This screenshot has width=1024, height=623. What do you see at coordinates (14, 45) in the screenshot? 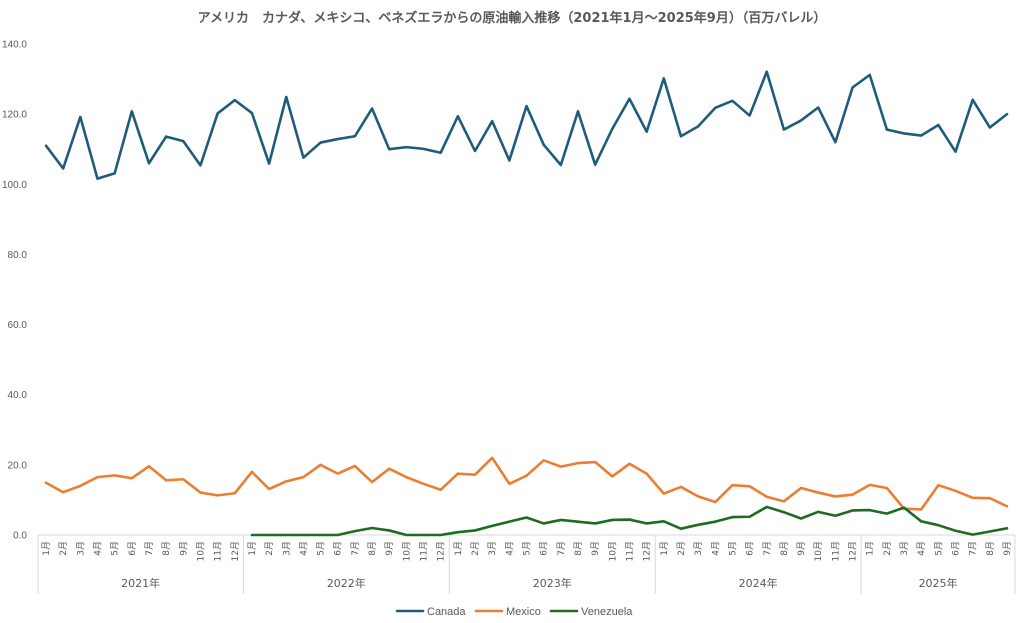
I see `y-tick-label: 140.0` at bounding box center [14, 45].